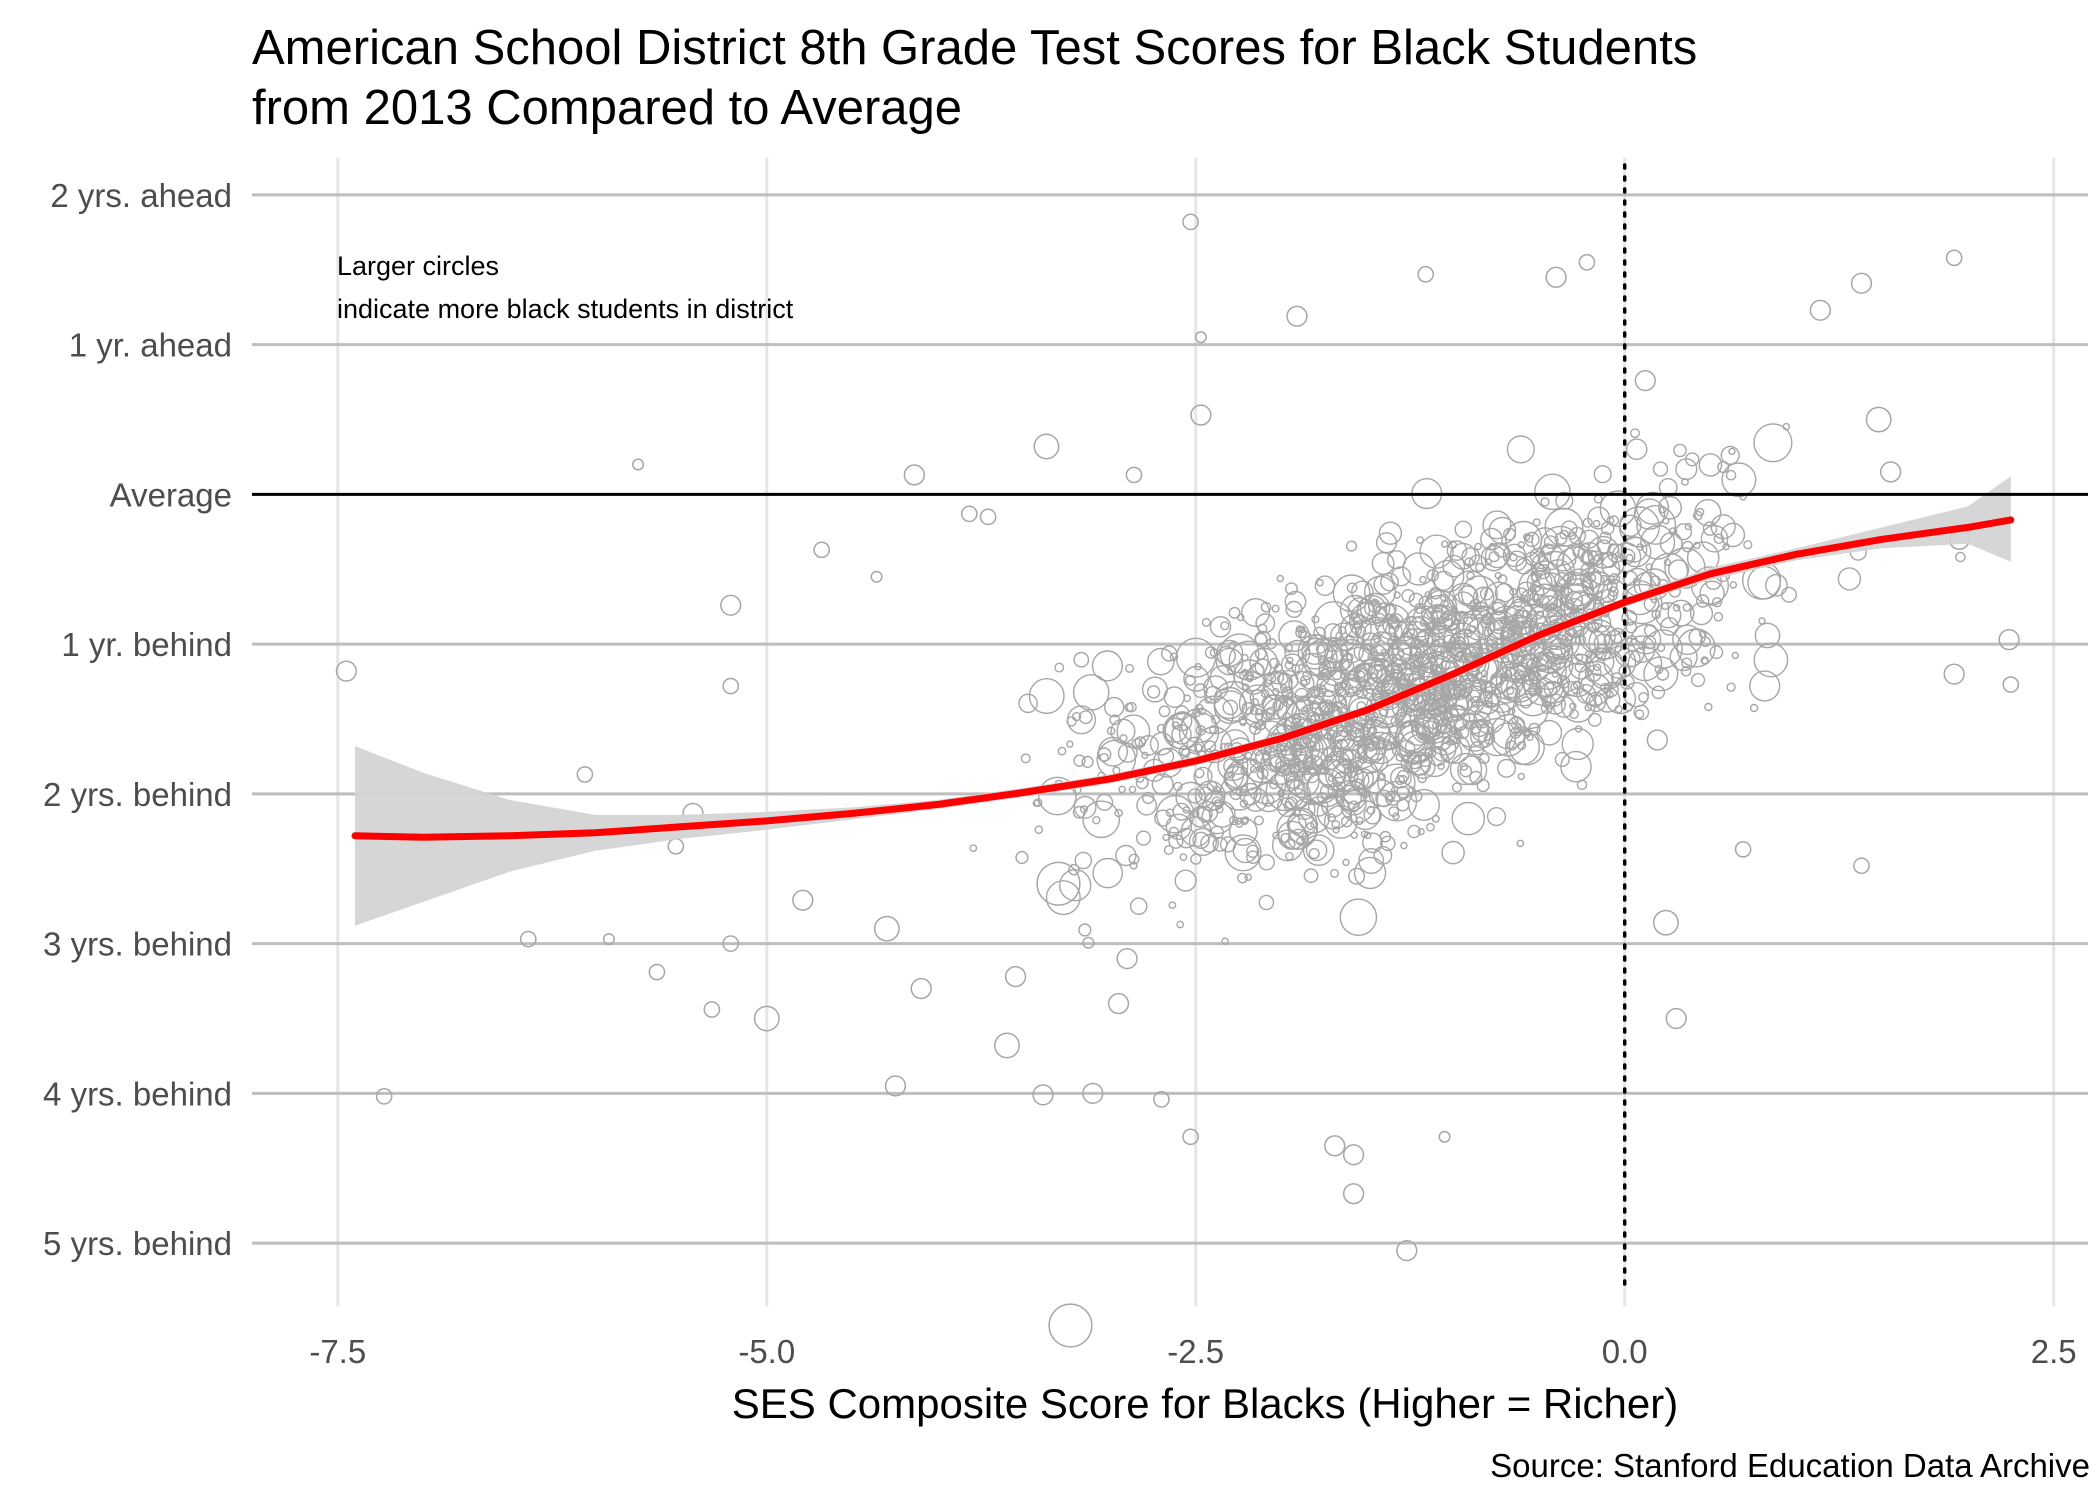  Describe the element at coordinates (137, 1093) in the screenshot. I see `y-tick-label-6: 4 yrs. behind` at that location.